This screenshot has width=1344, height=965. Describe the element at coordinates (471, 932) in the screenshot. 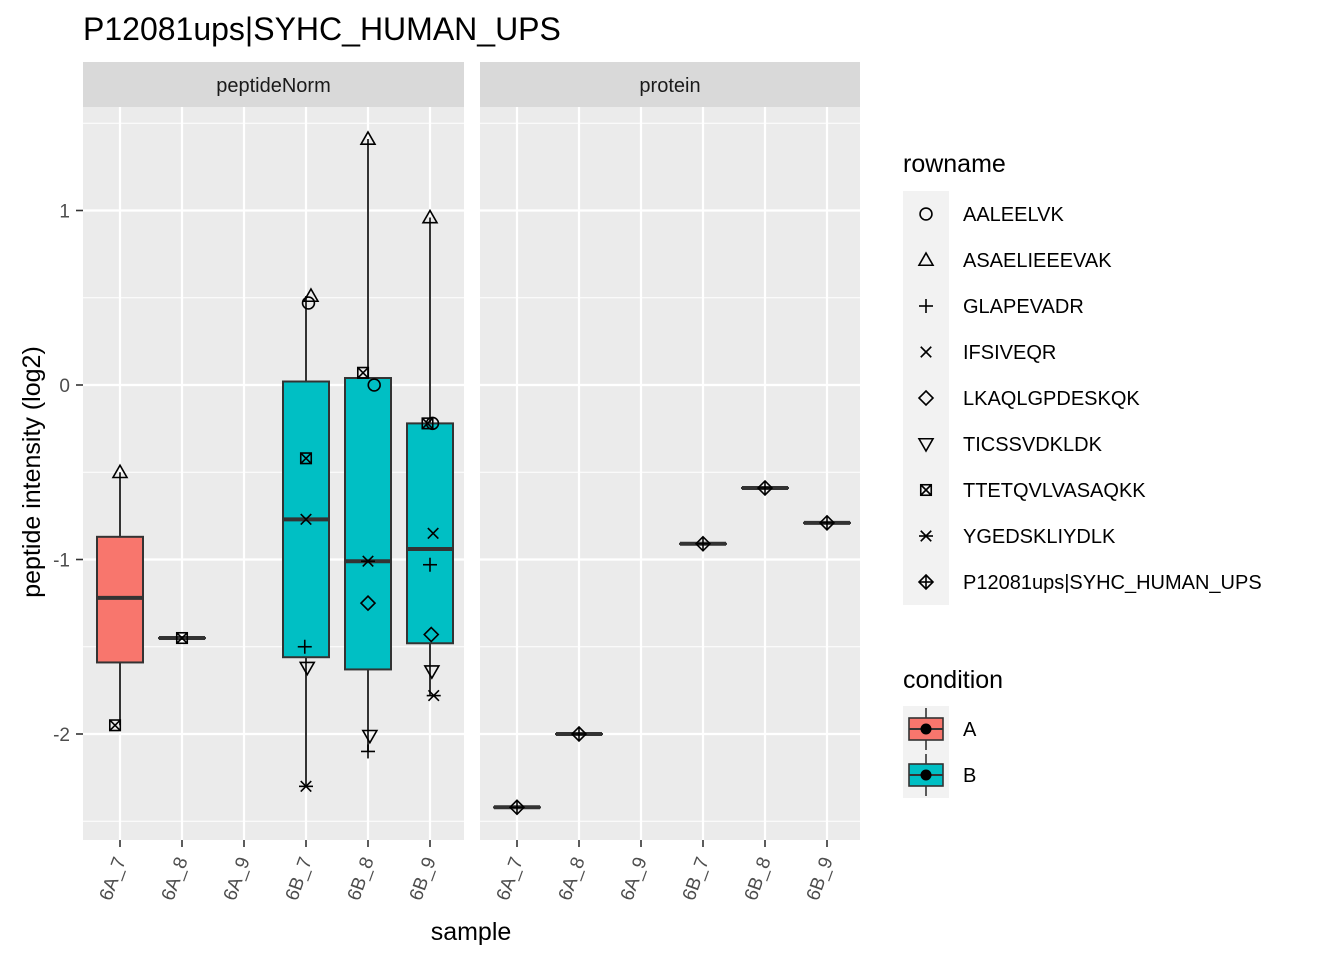

I see `x-axis-title: sample` at that location.